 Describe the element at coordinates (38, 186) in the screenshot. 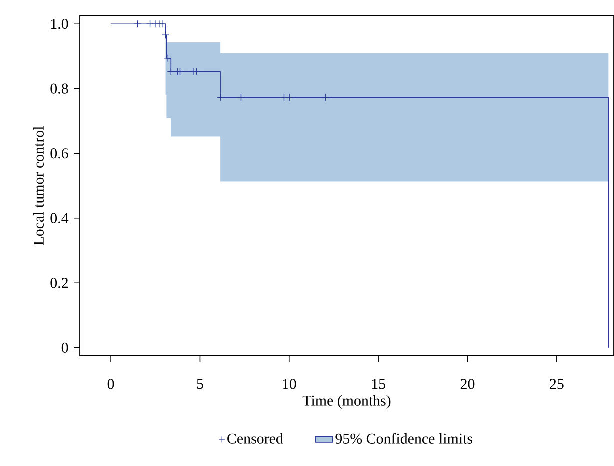

I see `y-axis-title: Local tumor control` at that location.